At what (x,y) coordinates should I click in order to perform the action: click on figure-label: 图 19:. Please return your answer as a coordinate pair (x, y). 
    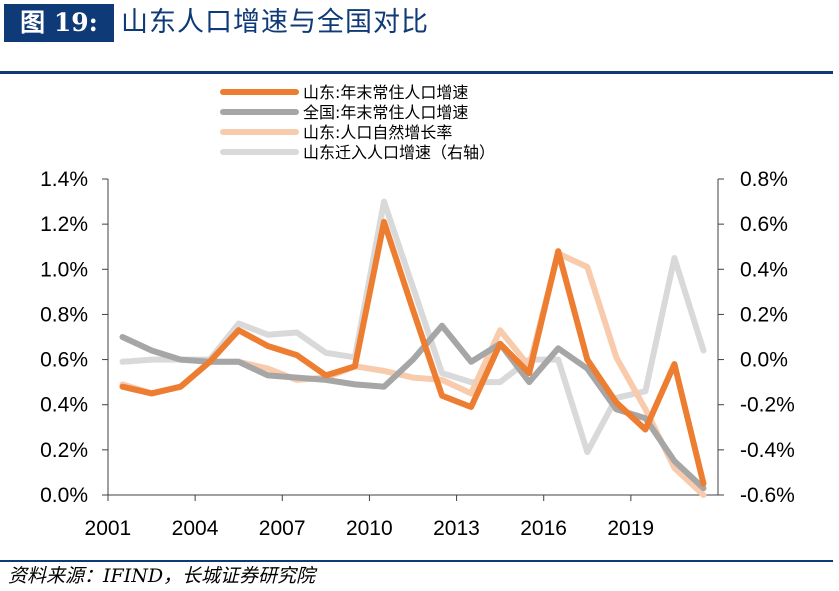
    Looking at the image, I should click on (59, 23).